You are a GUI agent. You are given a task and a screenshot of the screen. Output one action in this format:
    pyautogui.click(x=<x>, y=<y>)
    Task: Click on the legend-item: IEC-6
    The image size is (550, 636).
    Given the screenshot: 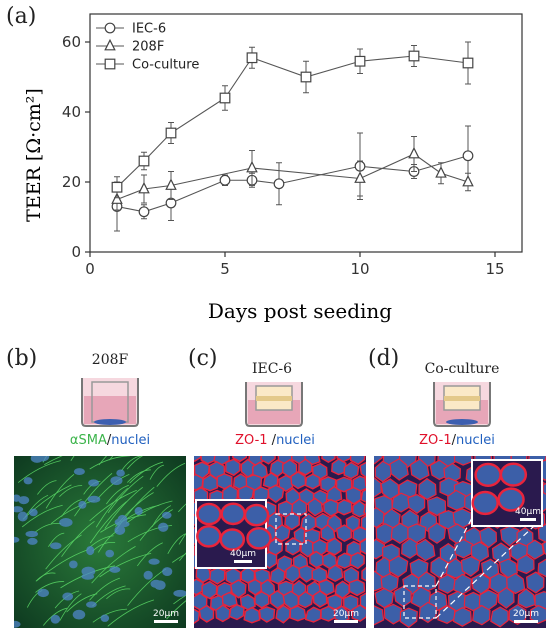 What is the action you would take?
    pyautogui.click(x=131, y=29)
    